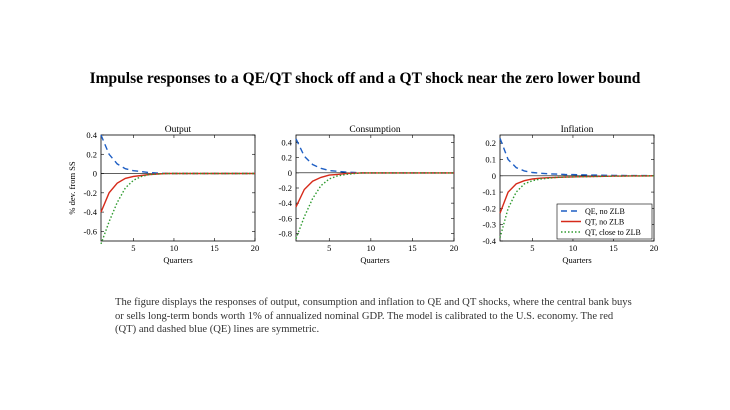 This screenshot has width=730, height=410. What do you see at coordinates (178, 130) in the screenshot?
I see `panel-title: Output` at bounding box center [178, 130].